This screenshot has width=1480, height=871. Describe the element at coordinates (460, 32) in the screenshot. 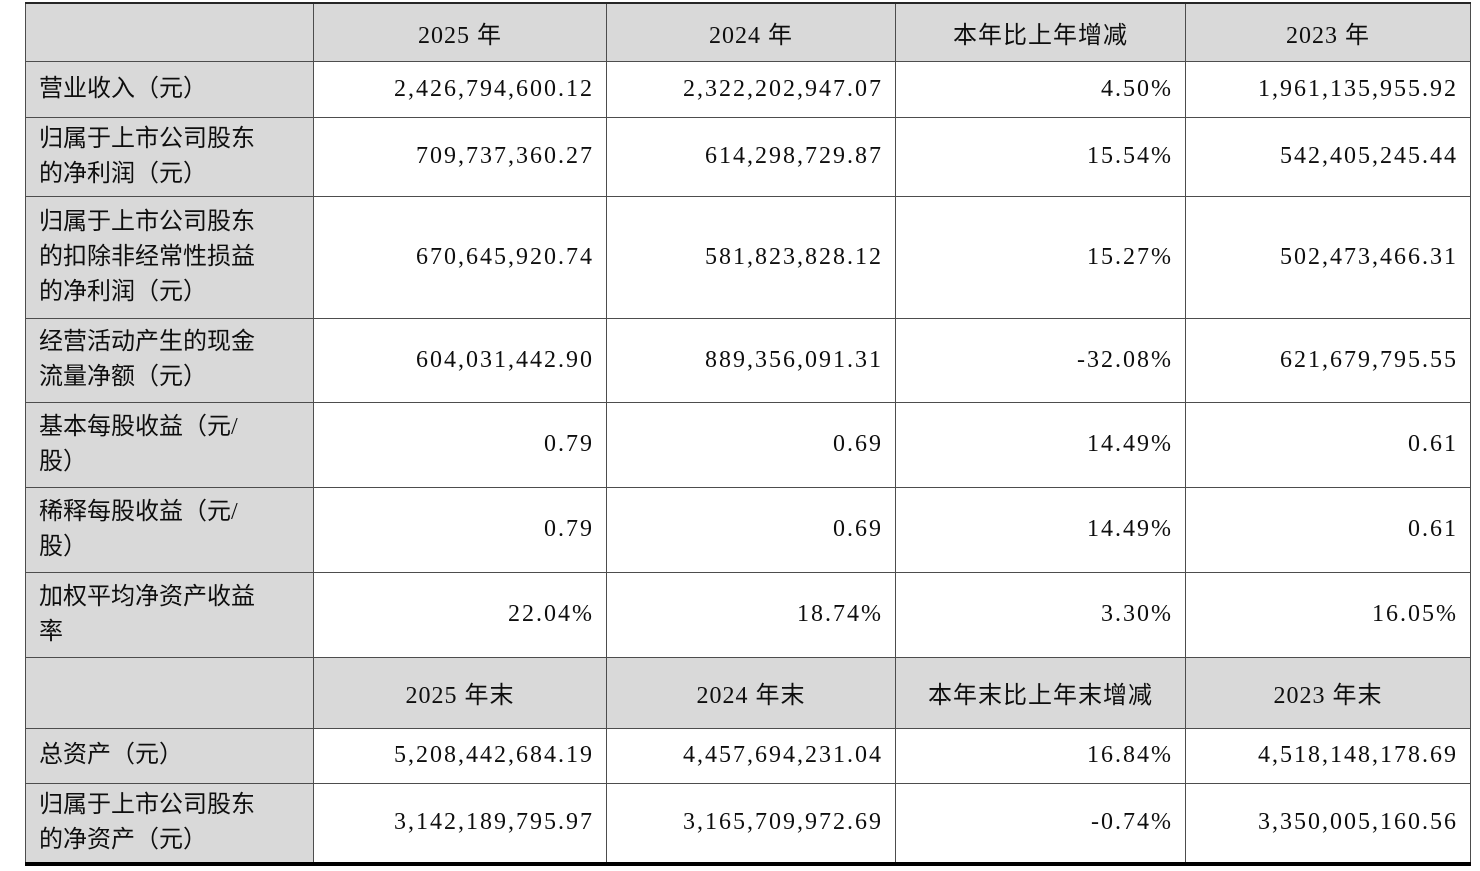

I see `column-header-2025: 2025 年` at that location.